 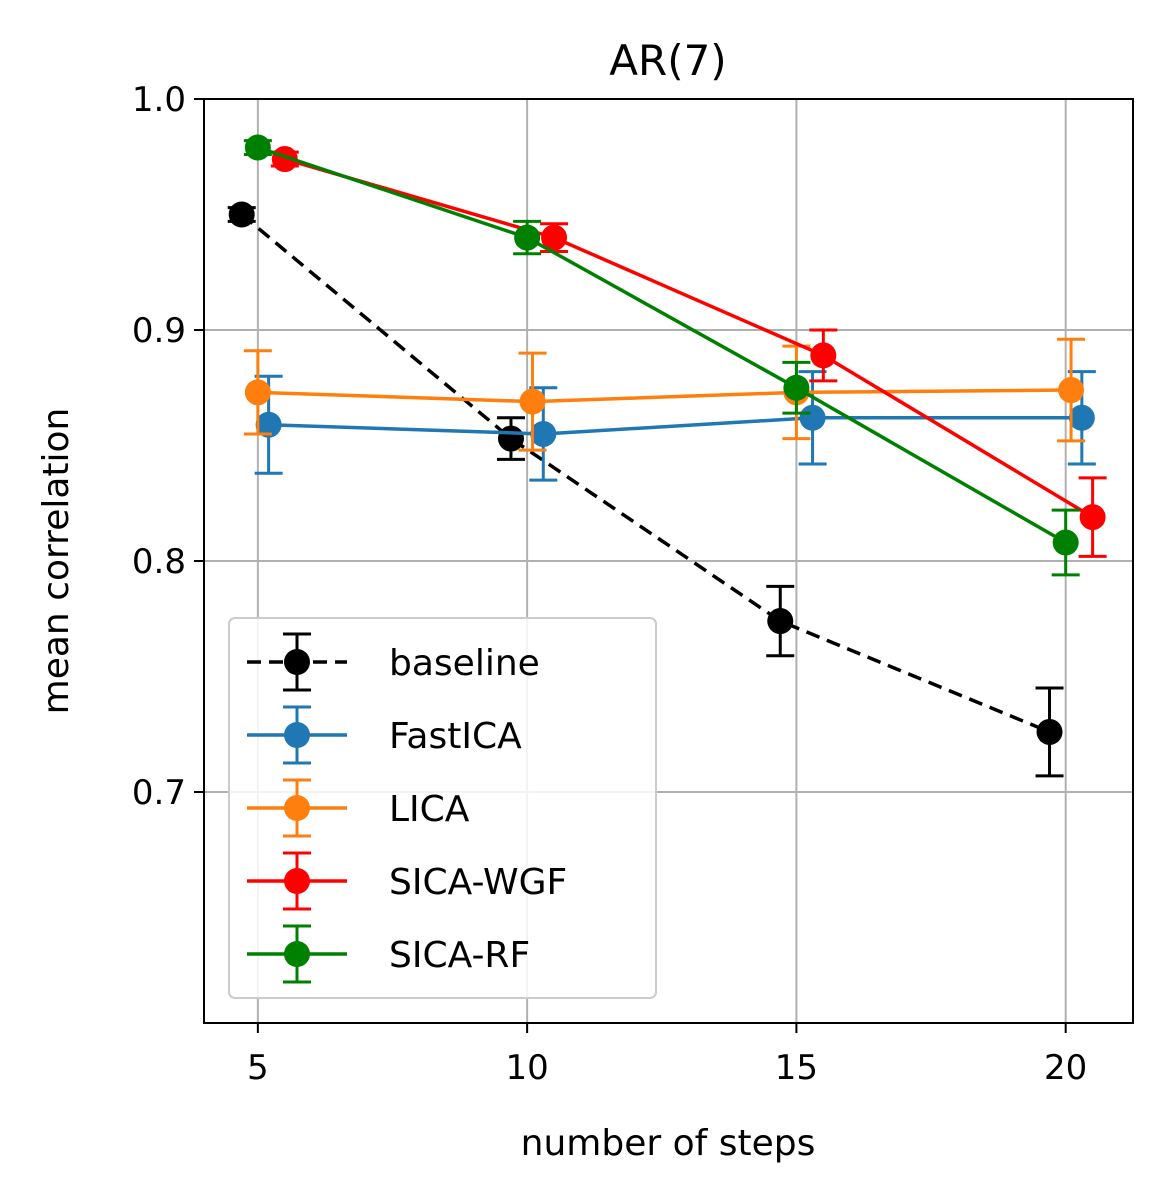 I want to click on x-tick-label: 20, so click(x=1065, y=1068).